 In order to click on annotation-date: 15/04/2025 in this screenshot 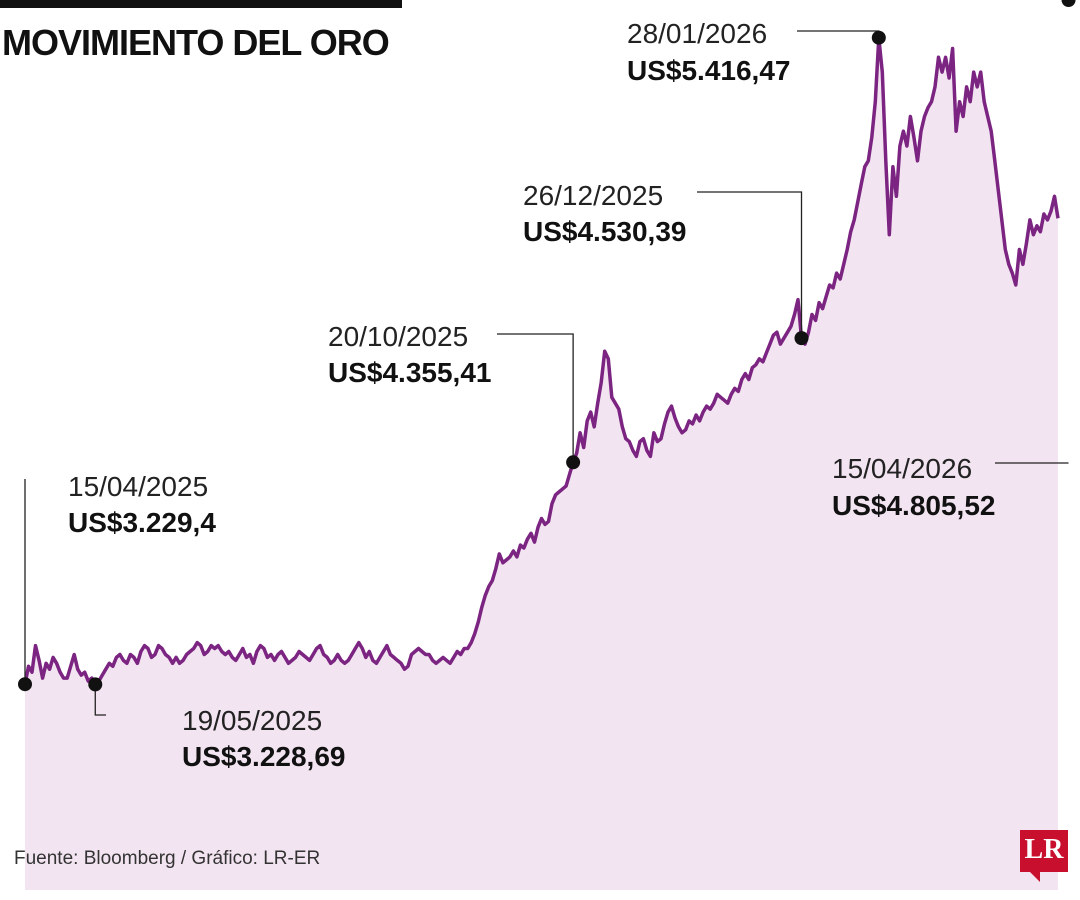, I will do `click(138, 486)`.